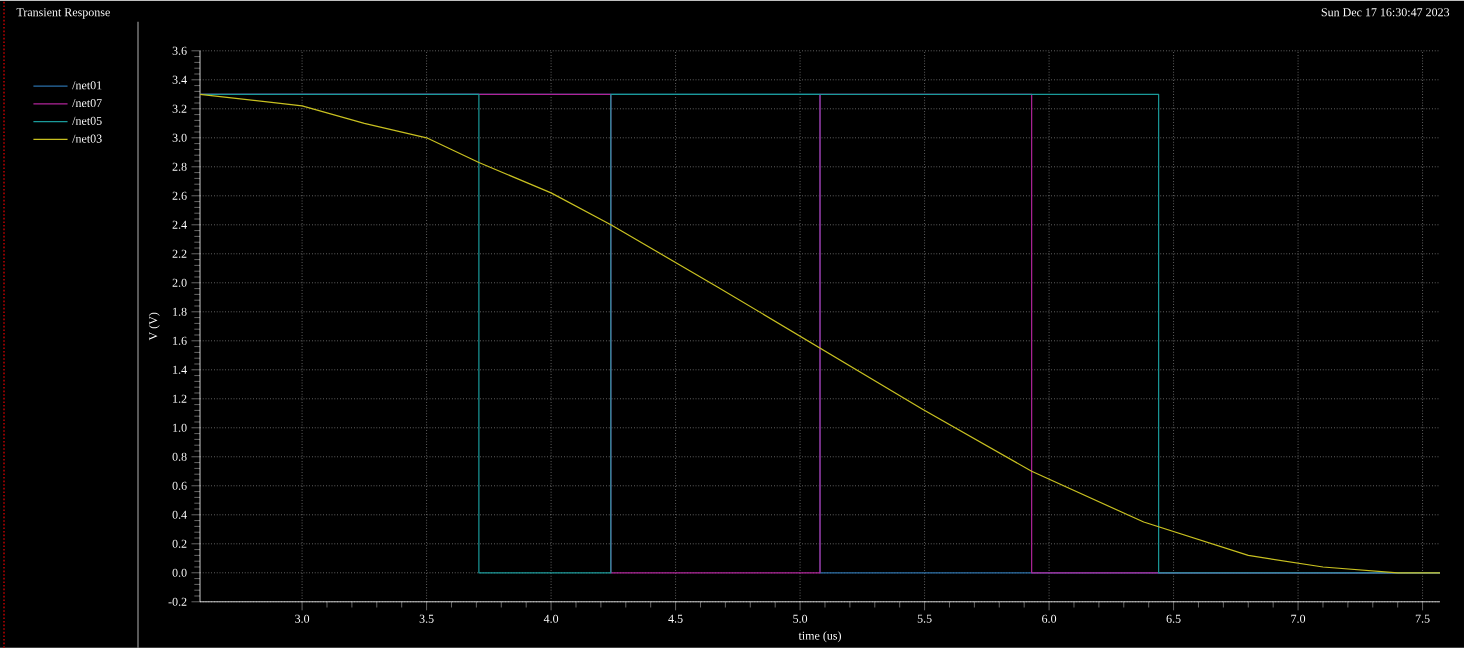 The image size is (1464, 649). What do you see at coordinates (800, 619) in the screenshot?
I see `x-tick-label: 5.0` at bounding box center [800, 619].